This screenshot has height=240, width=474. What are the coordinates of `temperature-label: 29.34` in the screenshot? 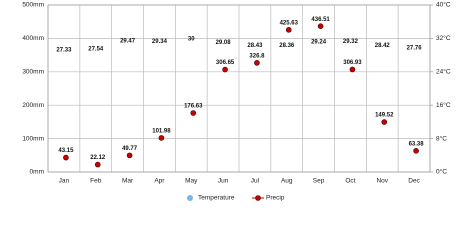 It's located at (160, 42).